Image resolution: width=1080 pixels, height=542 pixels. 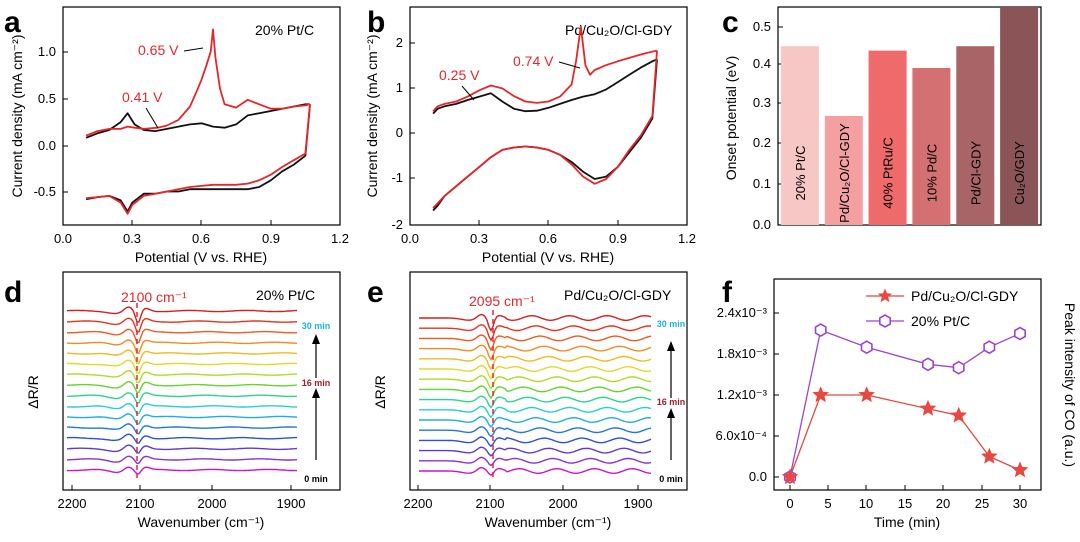 I want to click on panel-e-letter: e, so click(x=375, y=292).